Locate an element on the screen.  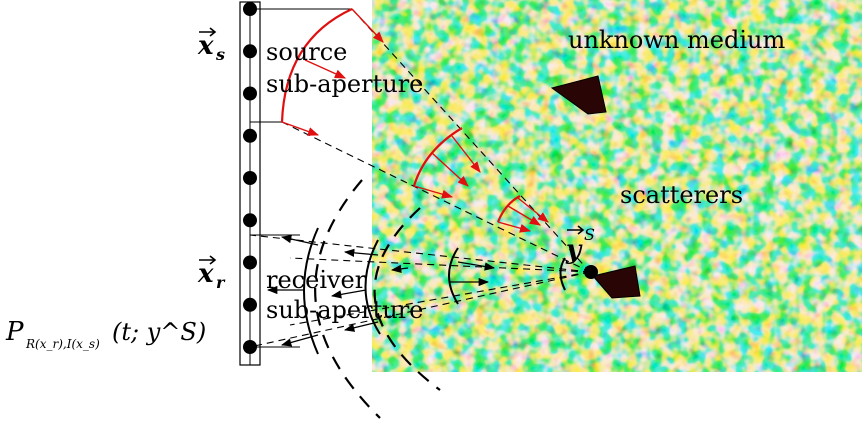
scatterer-point is located at coordinates (591, 272).